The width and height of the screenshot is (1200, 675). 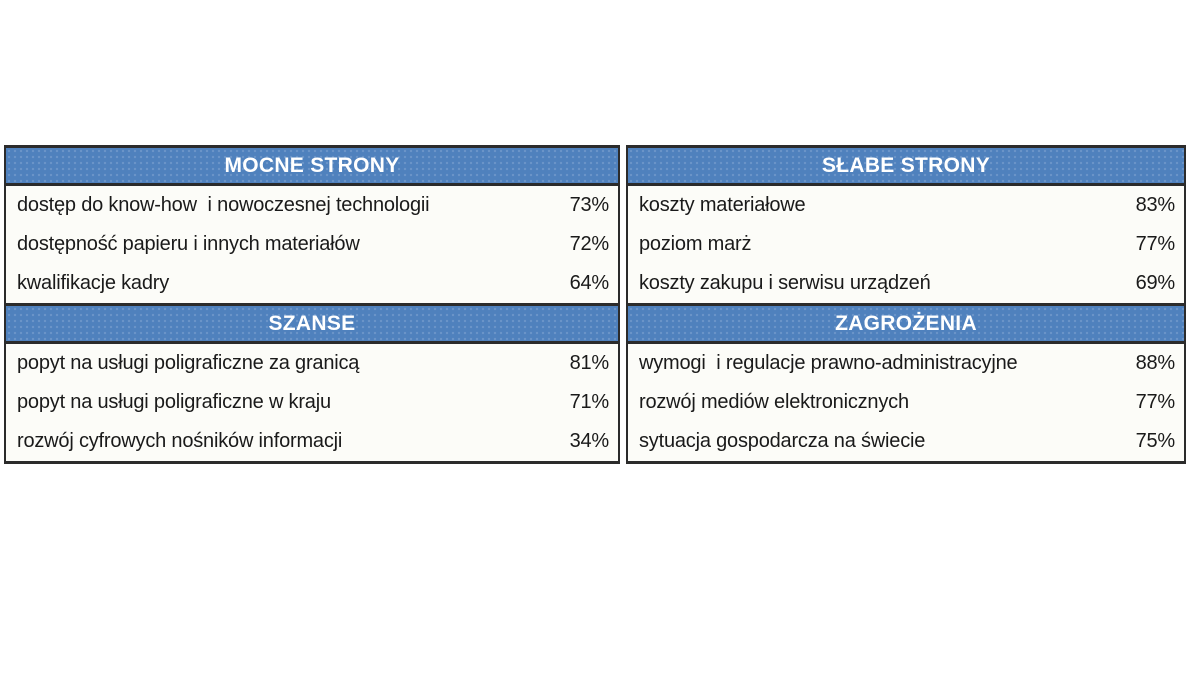 I want to click on row-label: dostępność papieru i innych materiałów, so click(x=188, y=244).